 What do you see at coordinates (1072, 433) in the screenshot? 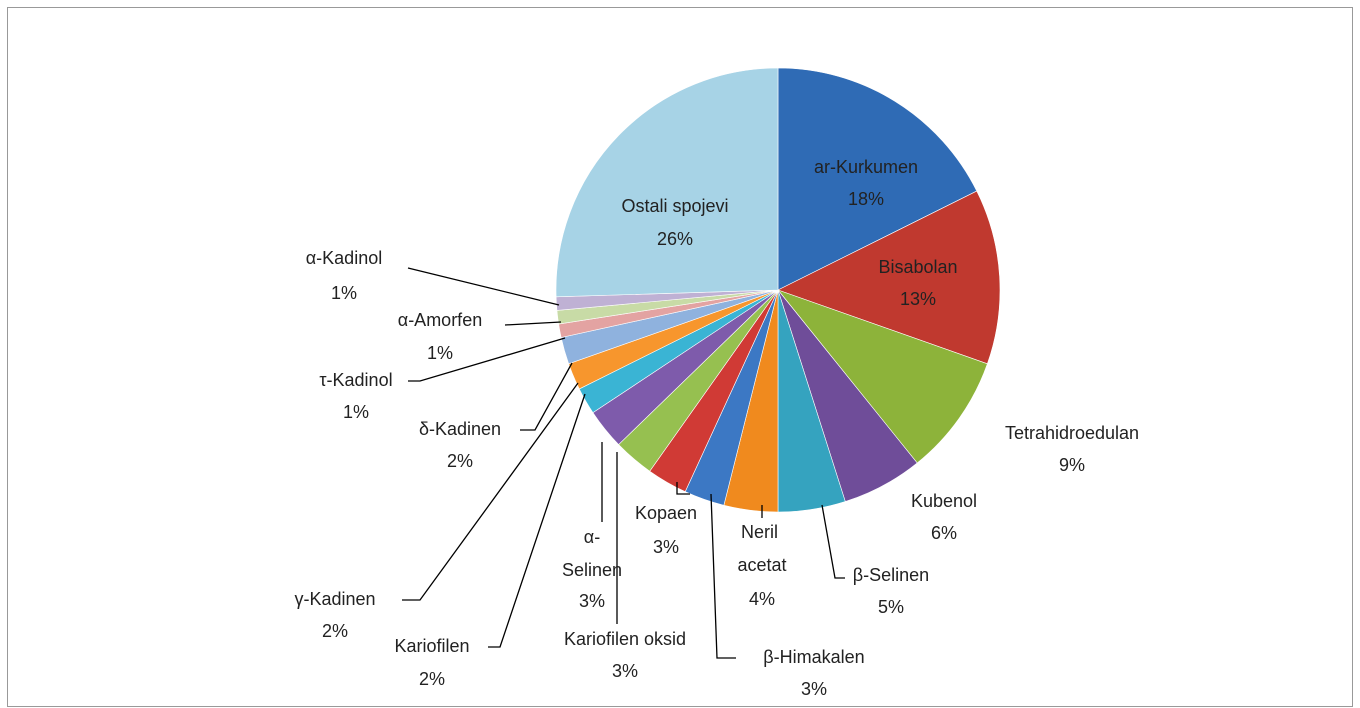
I see `slice-label: Tetrahidroedulan` at bounding box center [1072, 433].